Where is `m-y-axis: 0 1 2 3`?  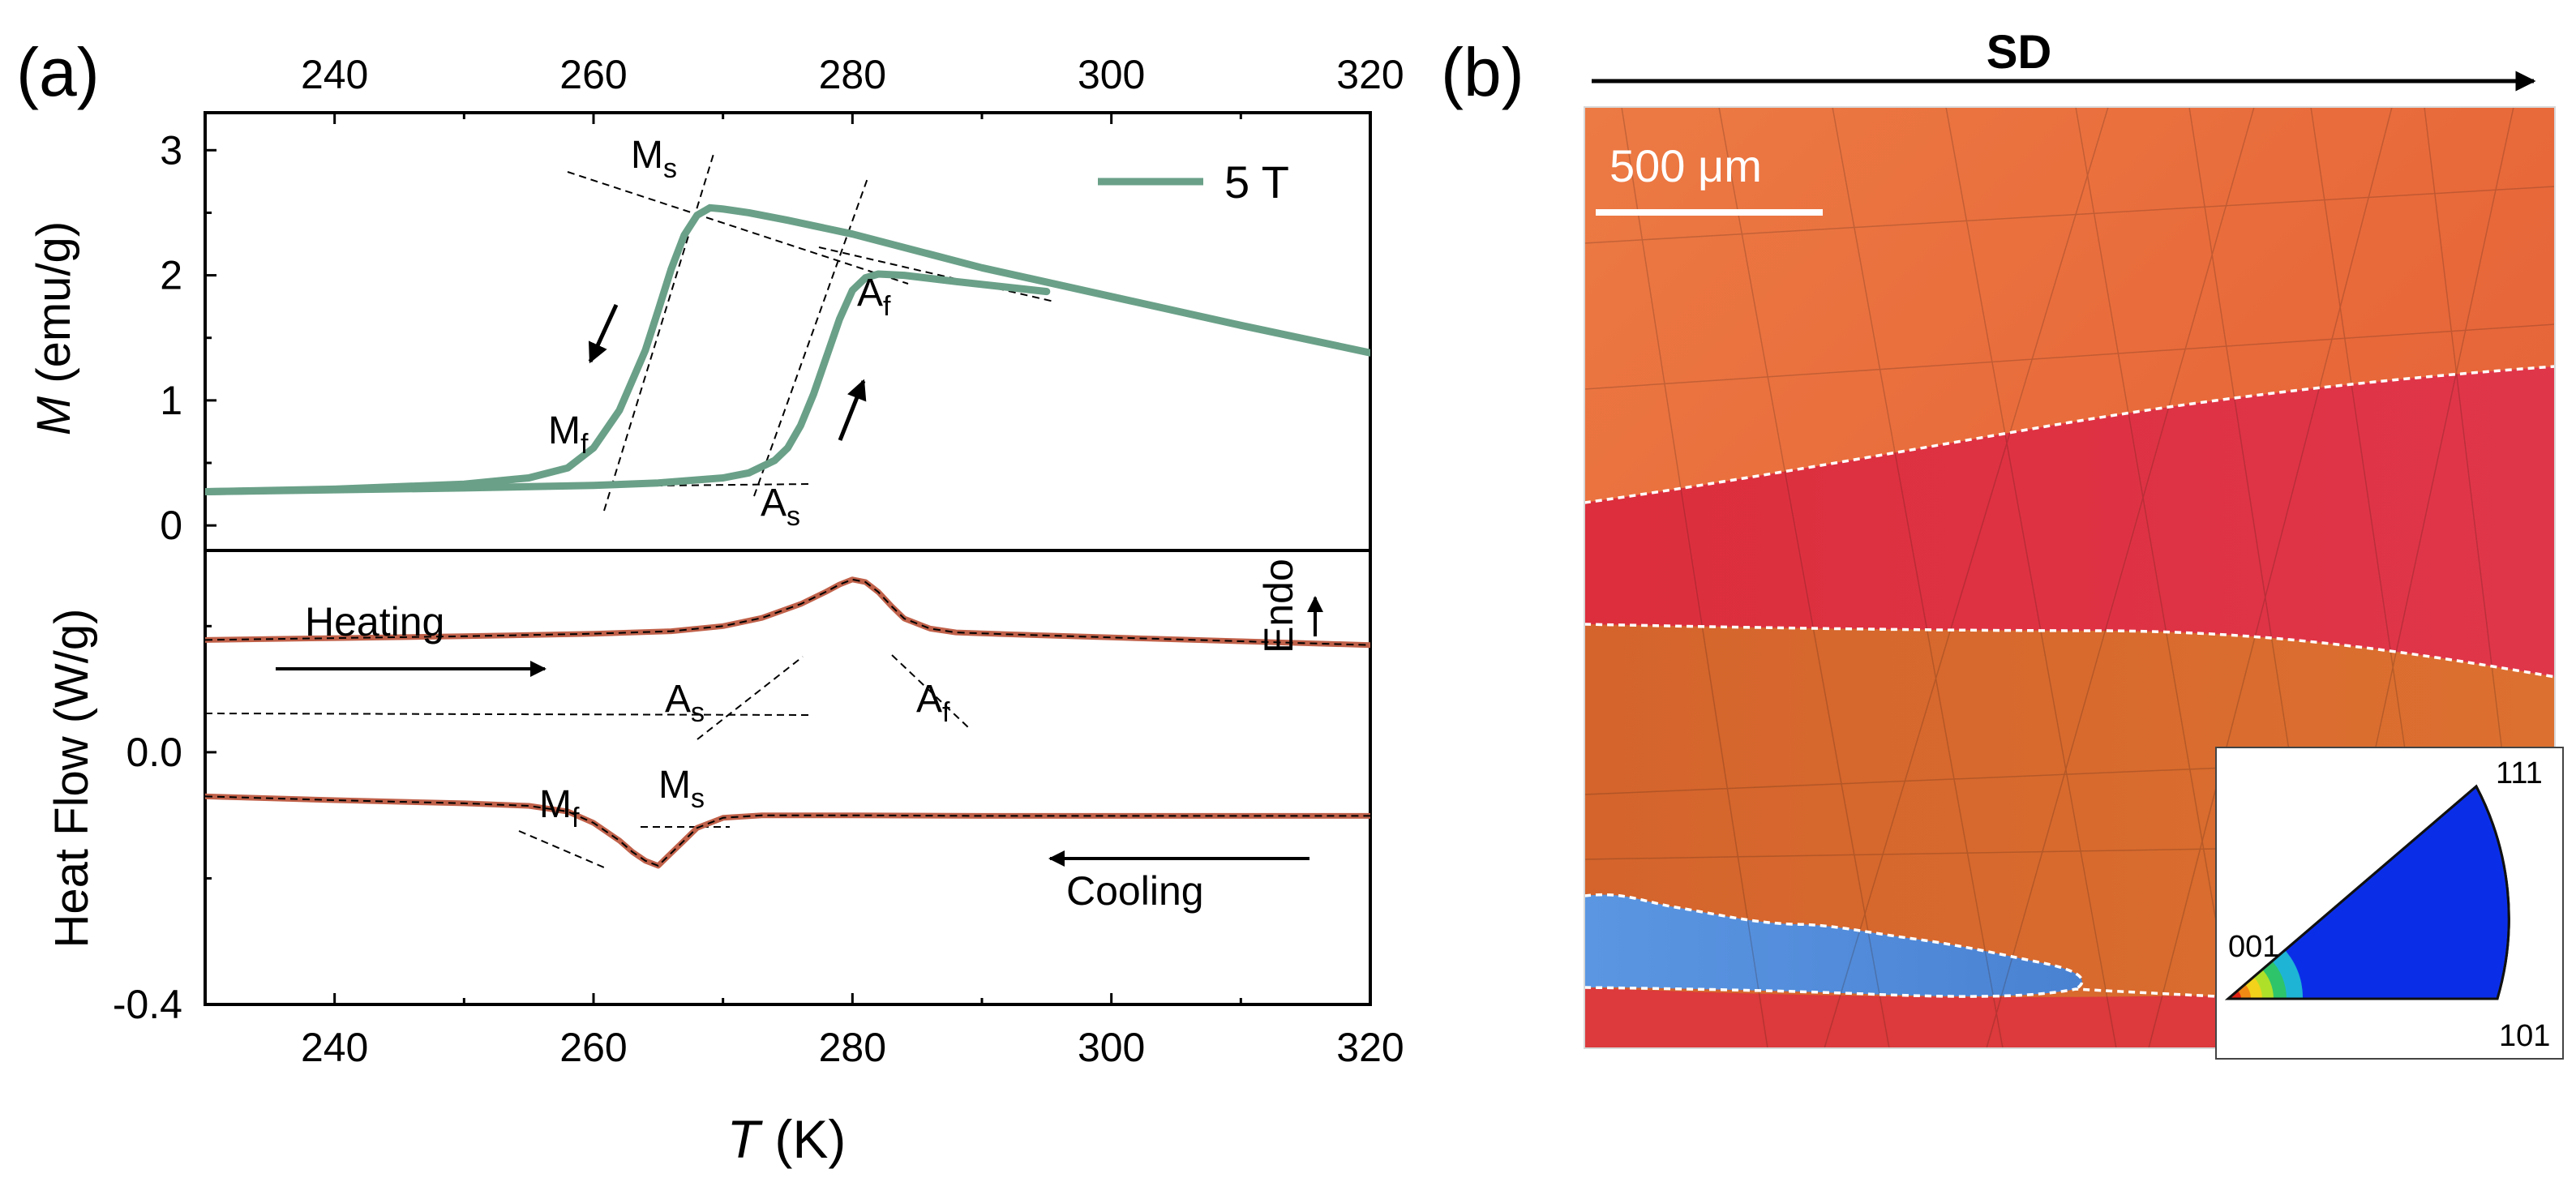
m-y-axis: 0 1 2 3 is located at coordinates (188, 337).